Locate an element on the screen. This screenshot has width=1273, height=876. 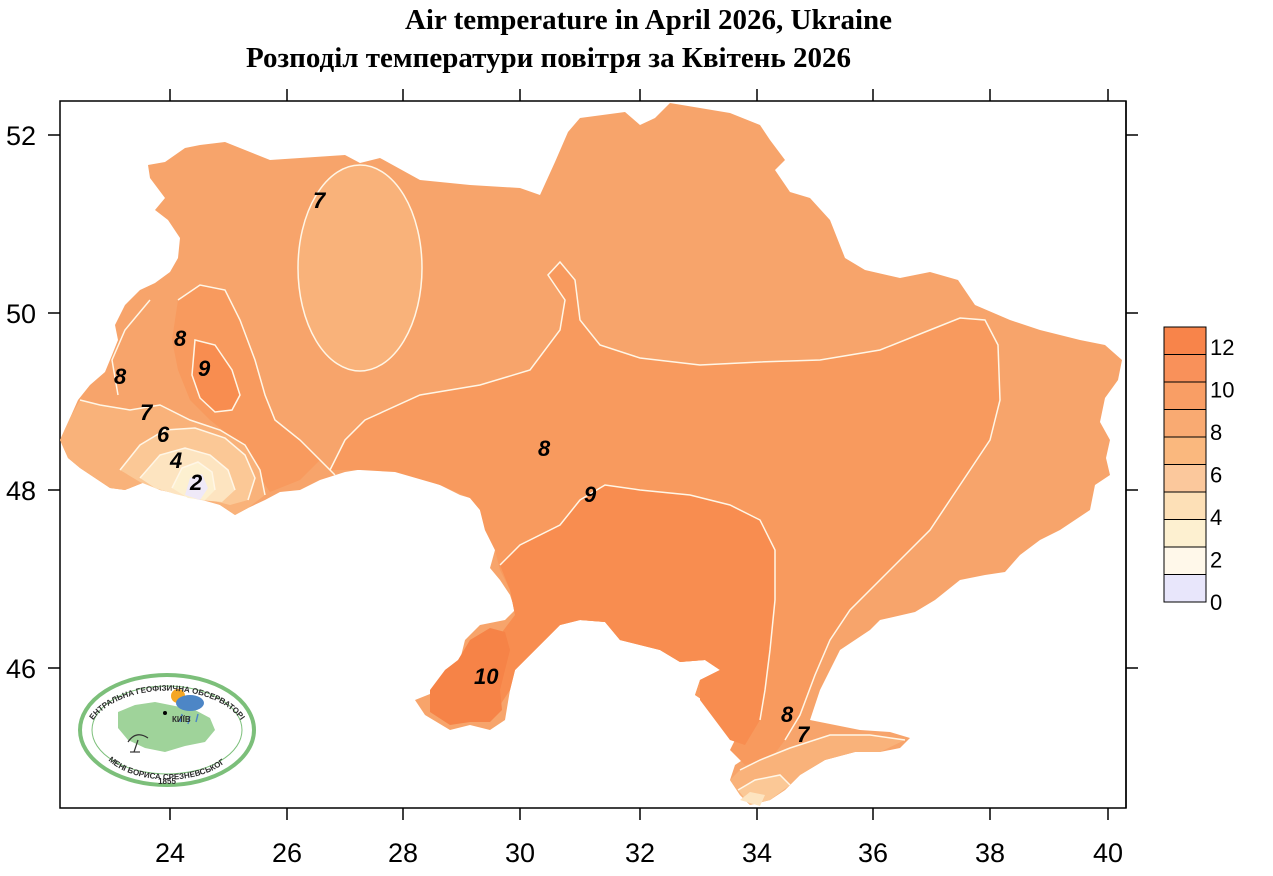
x-tick-30: 30 is located at coordinates (520, 853).